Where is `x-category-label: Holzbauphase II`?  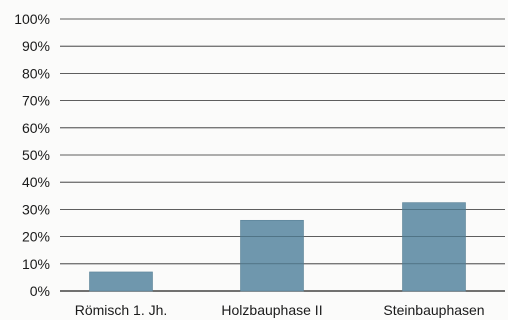 x-category-label: Holzbauphase II is located at coordinates (271, 310).